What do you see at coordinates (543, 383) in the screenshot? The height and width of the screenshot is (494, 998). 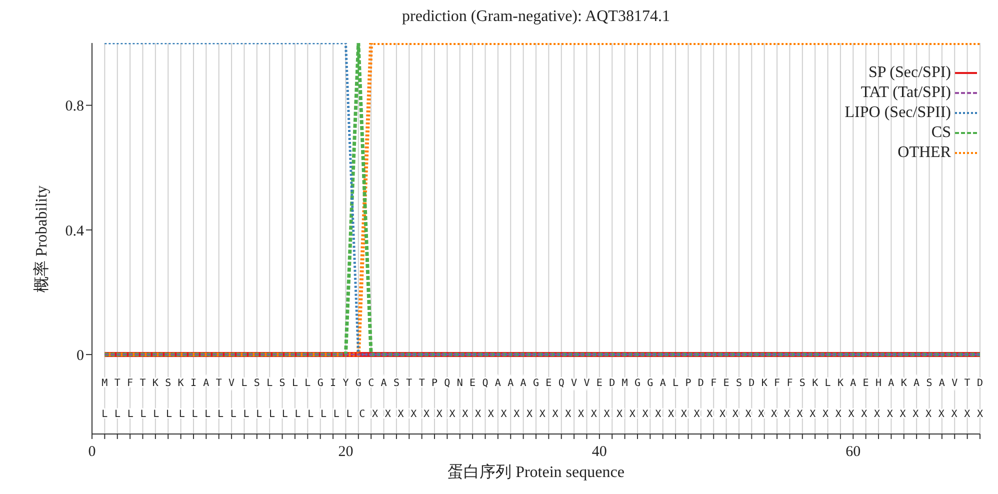 I see `annotation: M T F T K S K I A T V L S L S L L G I Y G C A S T T P Q N E Q A A A G E Q V V E D M G G A L P D F E S D K F F S K L K A E H A K A S A V T D` at bounding box center [543, 383].